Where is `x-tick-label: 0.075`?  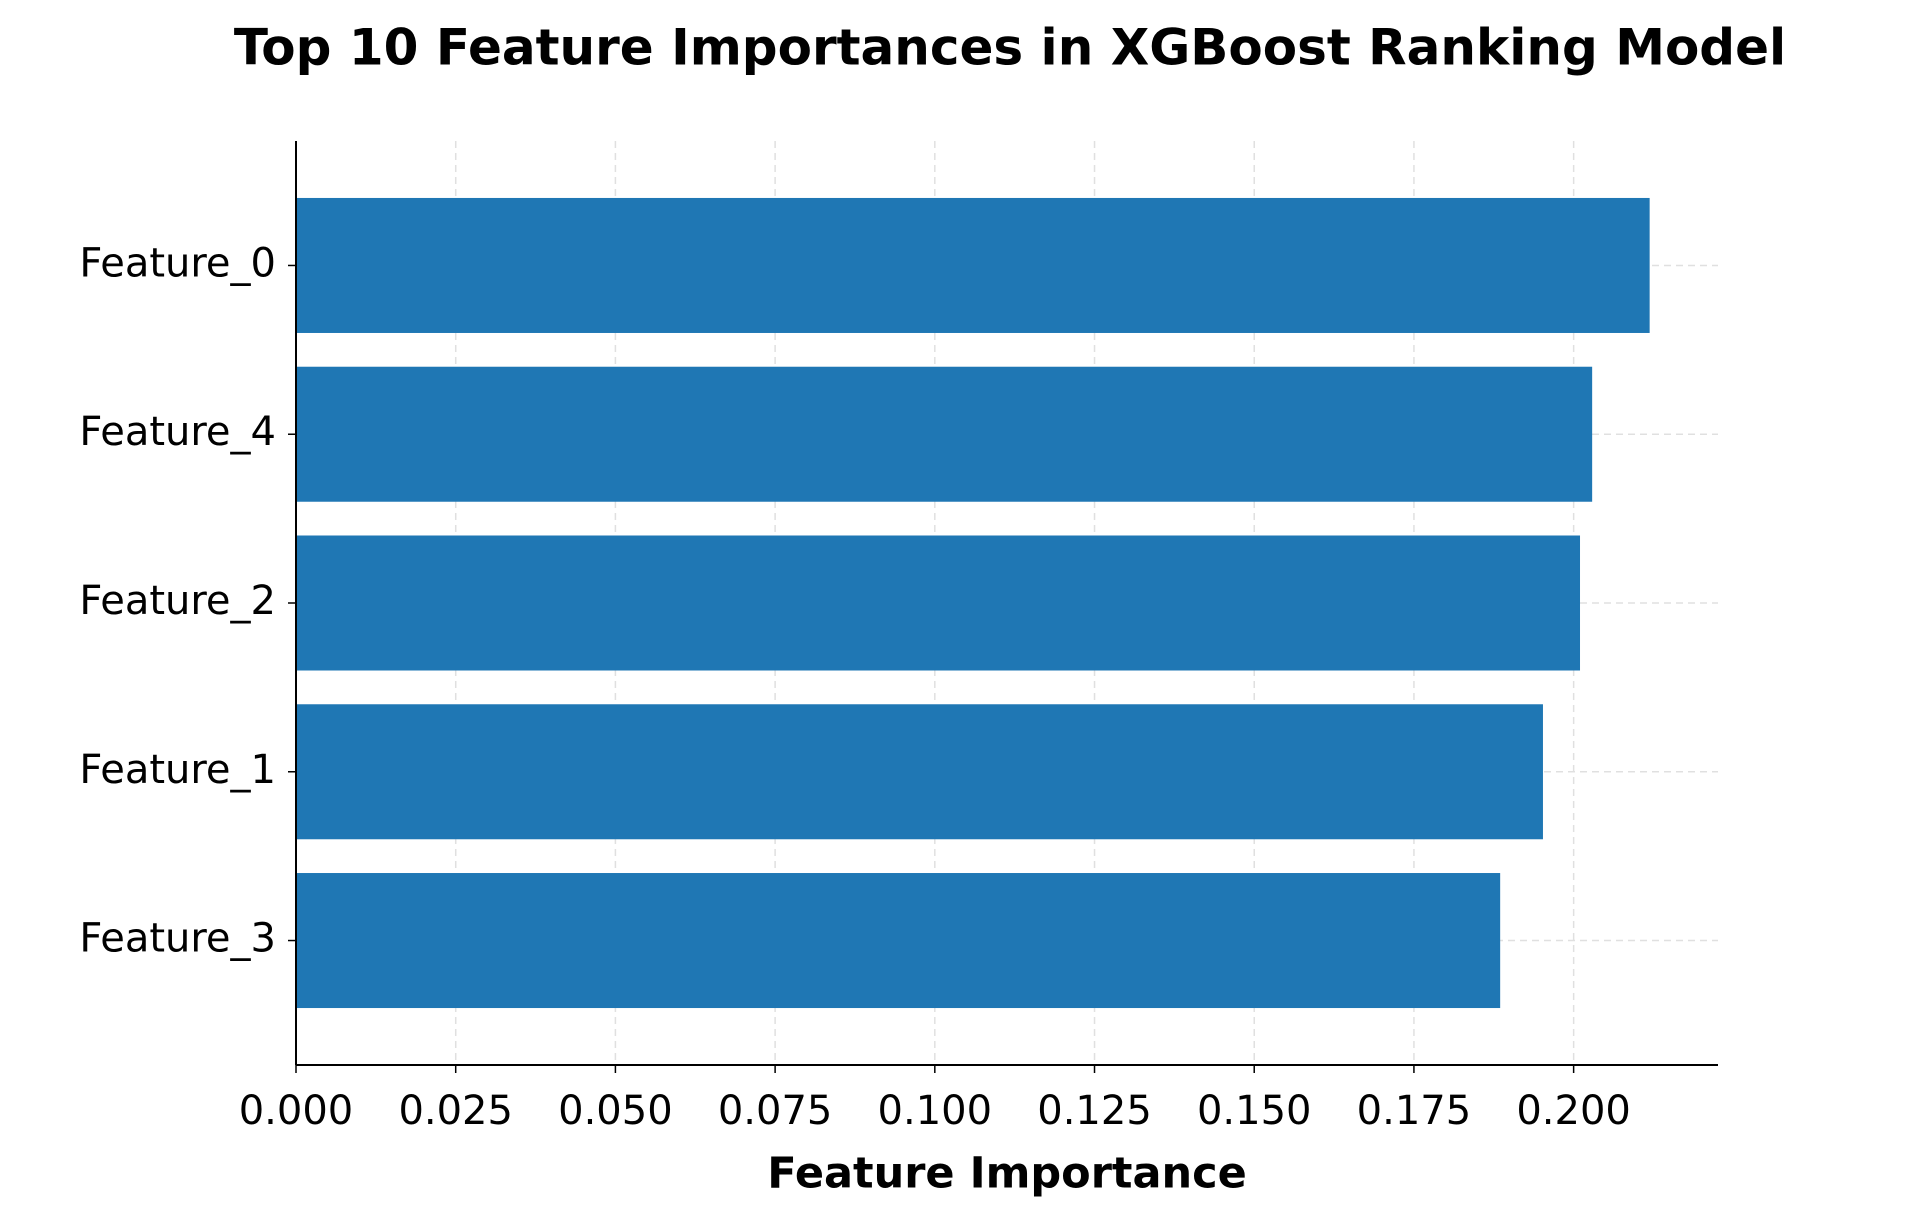
x-tick-label: 0.075 is located at coordinates (775, 1111).